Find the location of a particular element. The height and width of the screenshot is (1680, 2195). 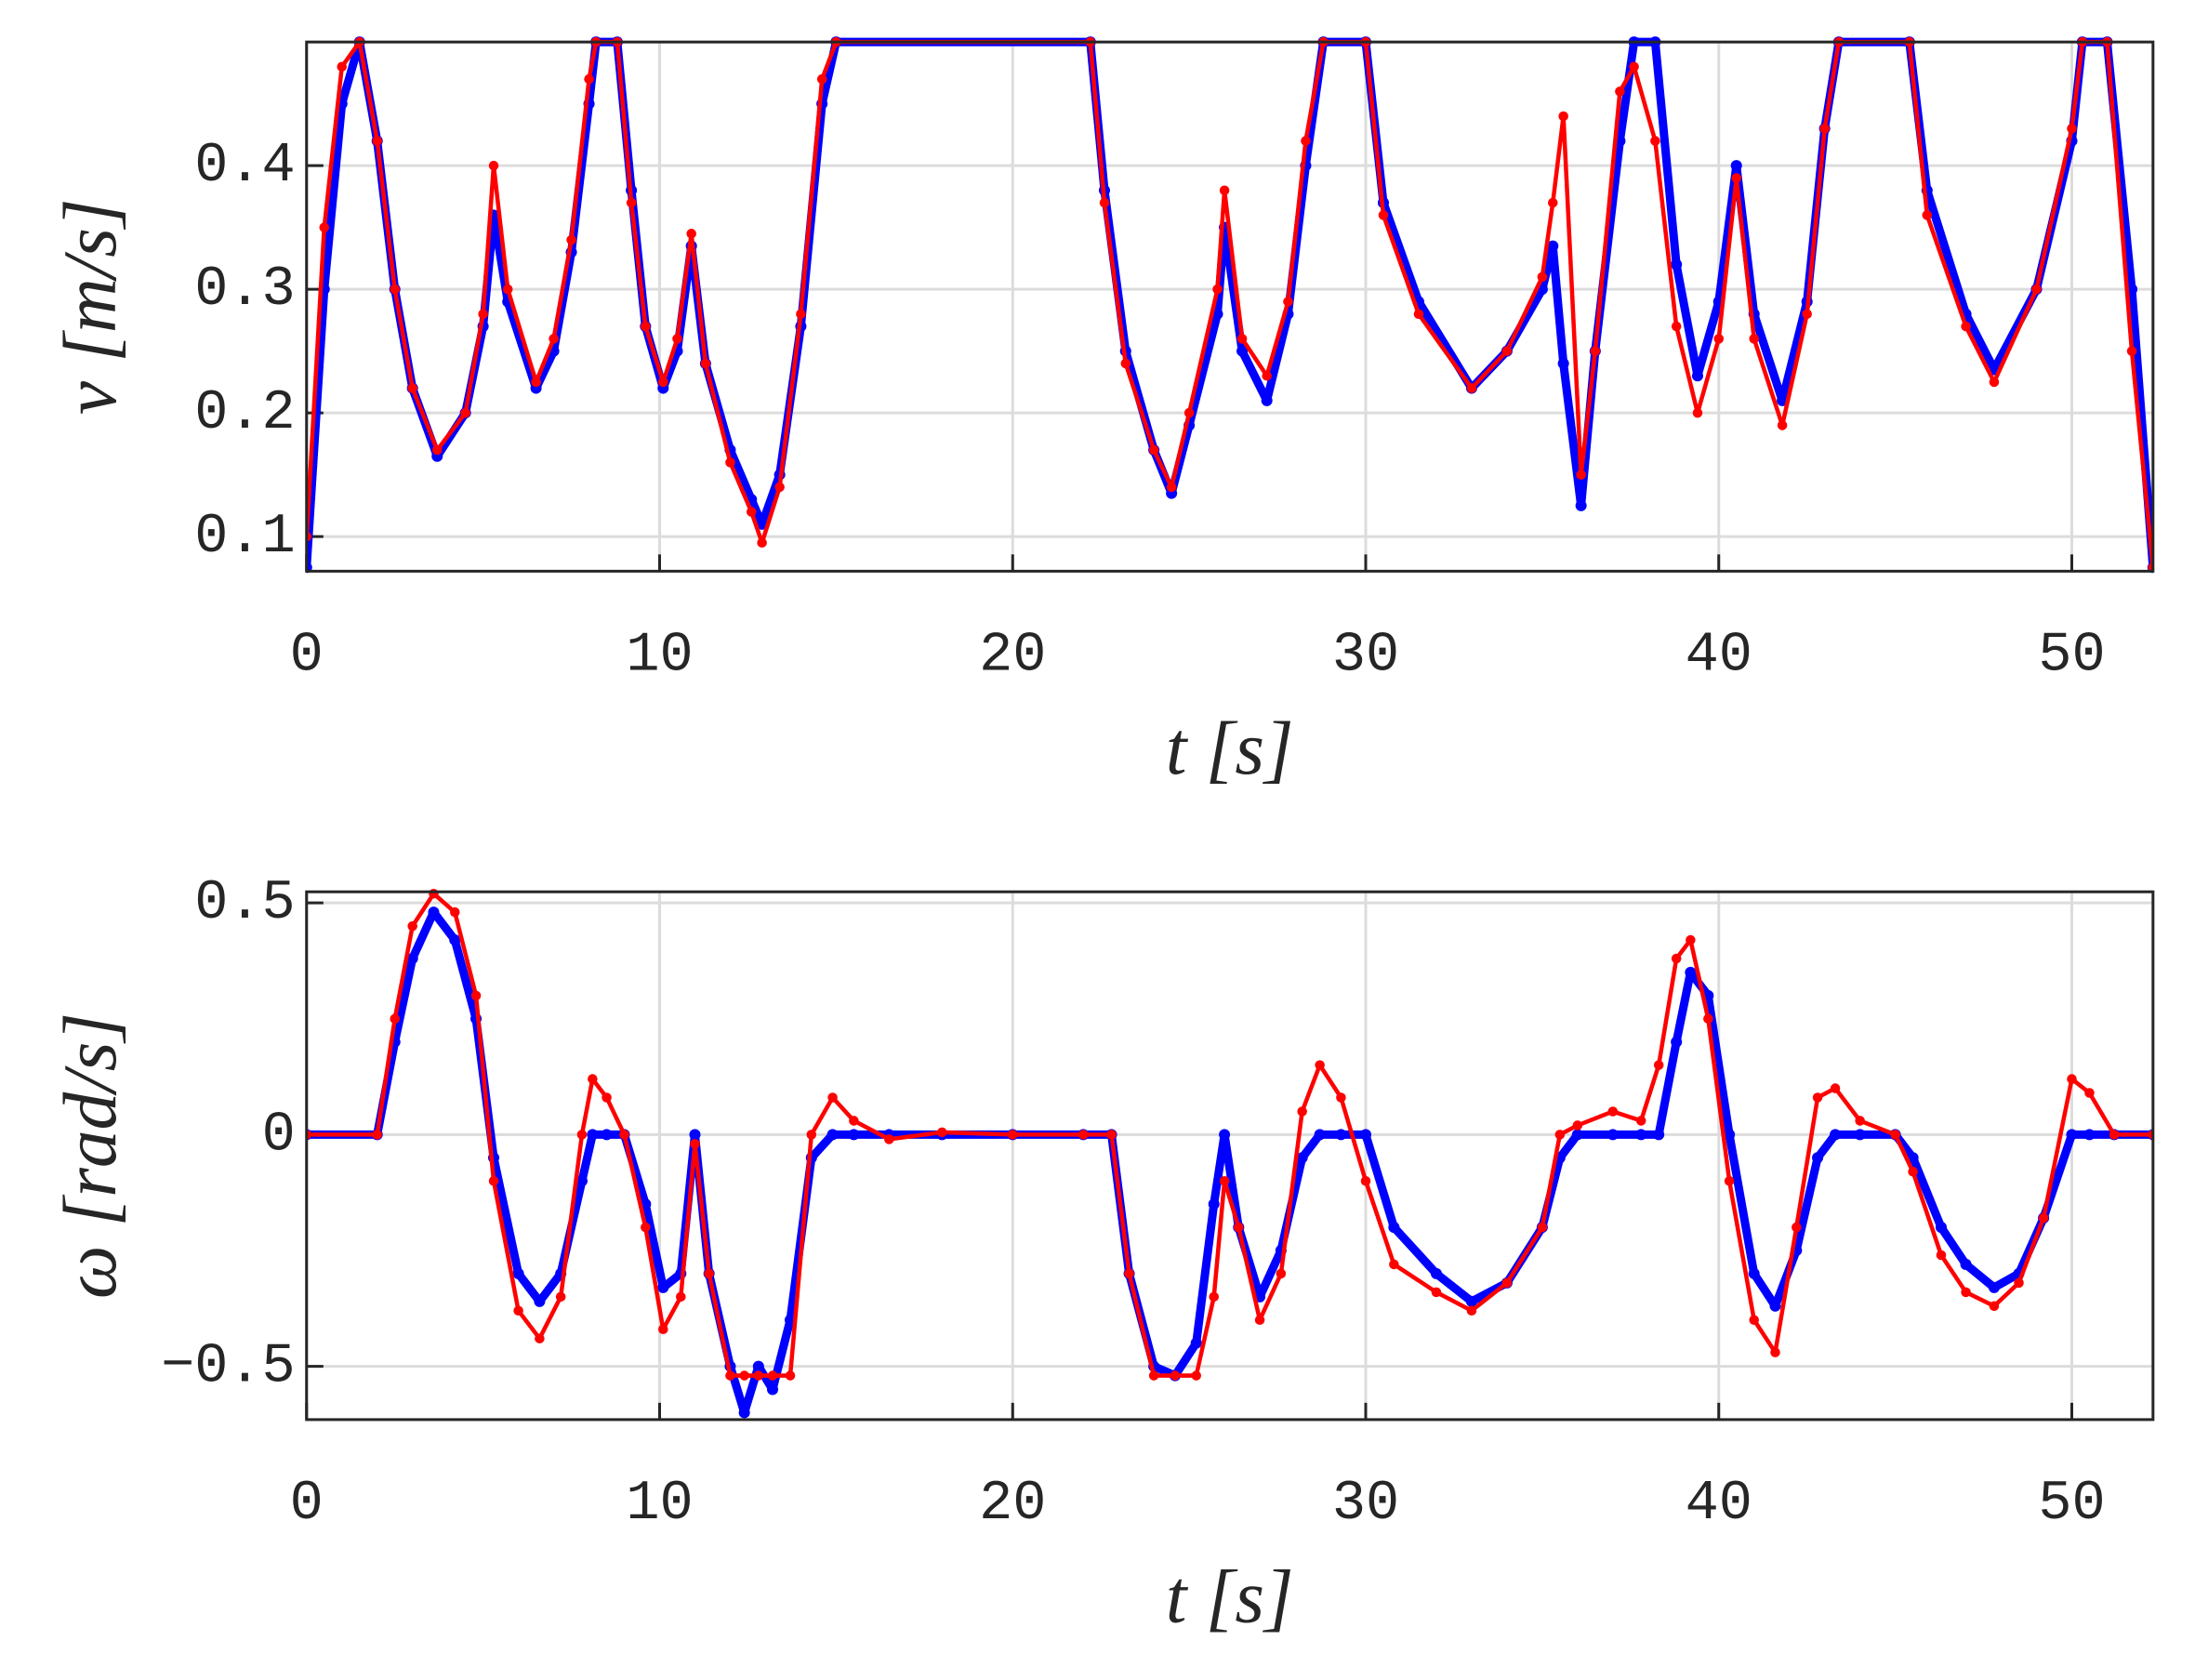

y-tick-label: 0.4 is located at coordinates (245, 166).